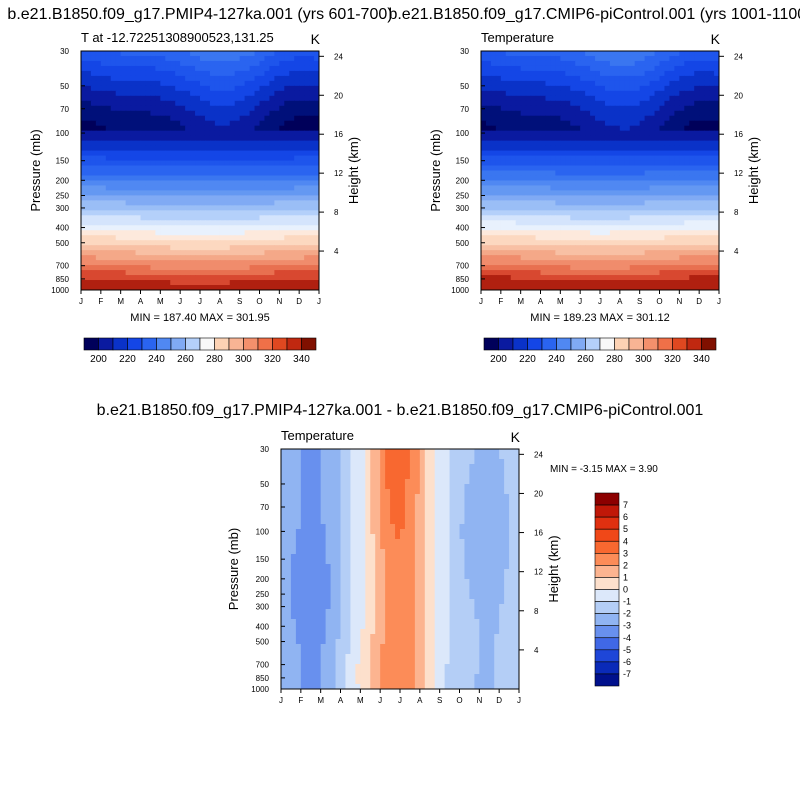  What do you see at coordinates (353, 170) in the screenshot?
I see `y2-axis-label: Height (km)` at bounding box center [353, 170].